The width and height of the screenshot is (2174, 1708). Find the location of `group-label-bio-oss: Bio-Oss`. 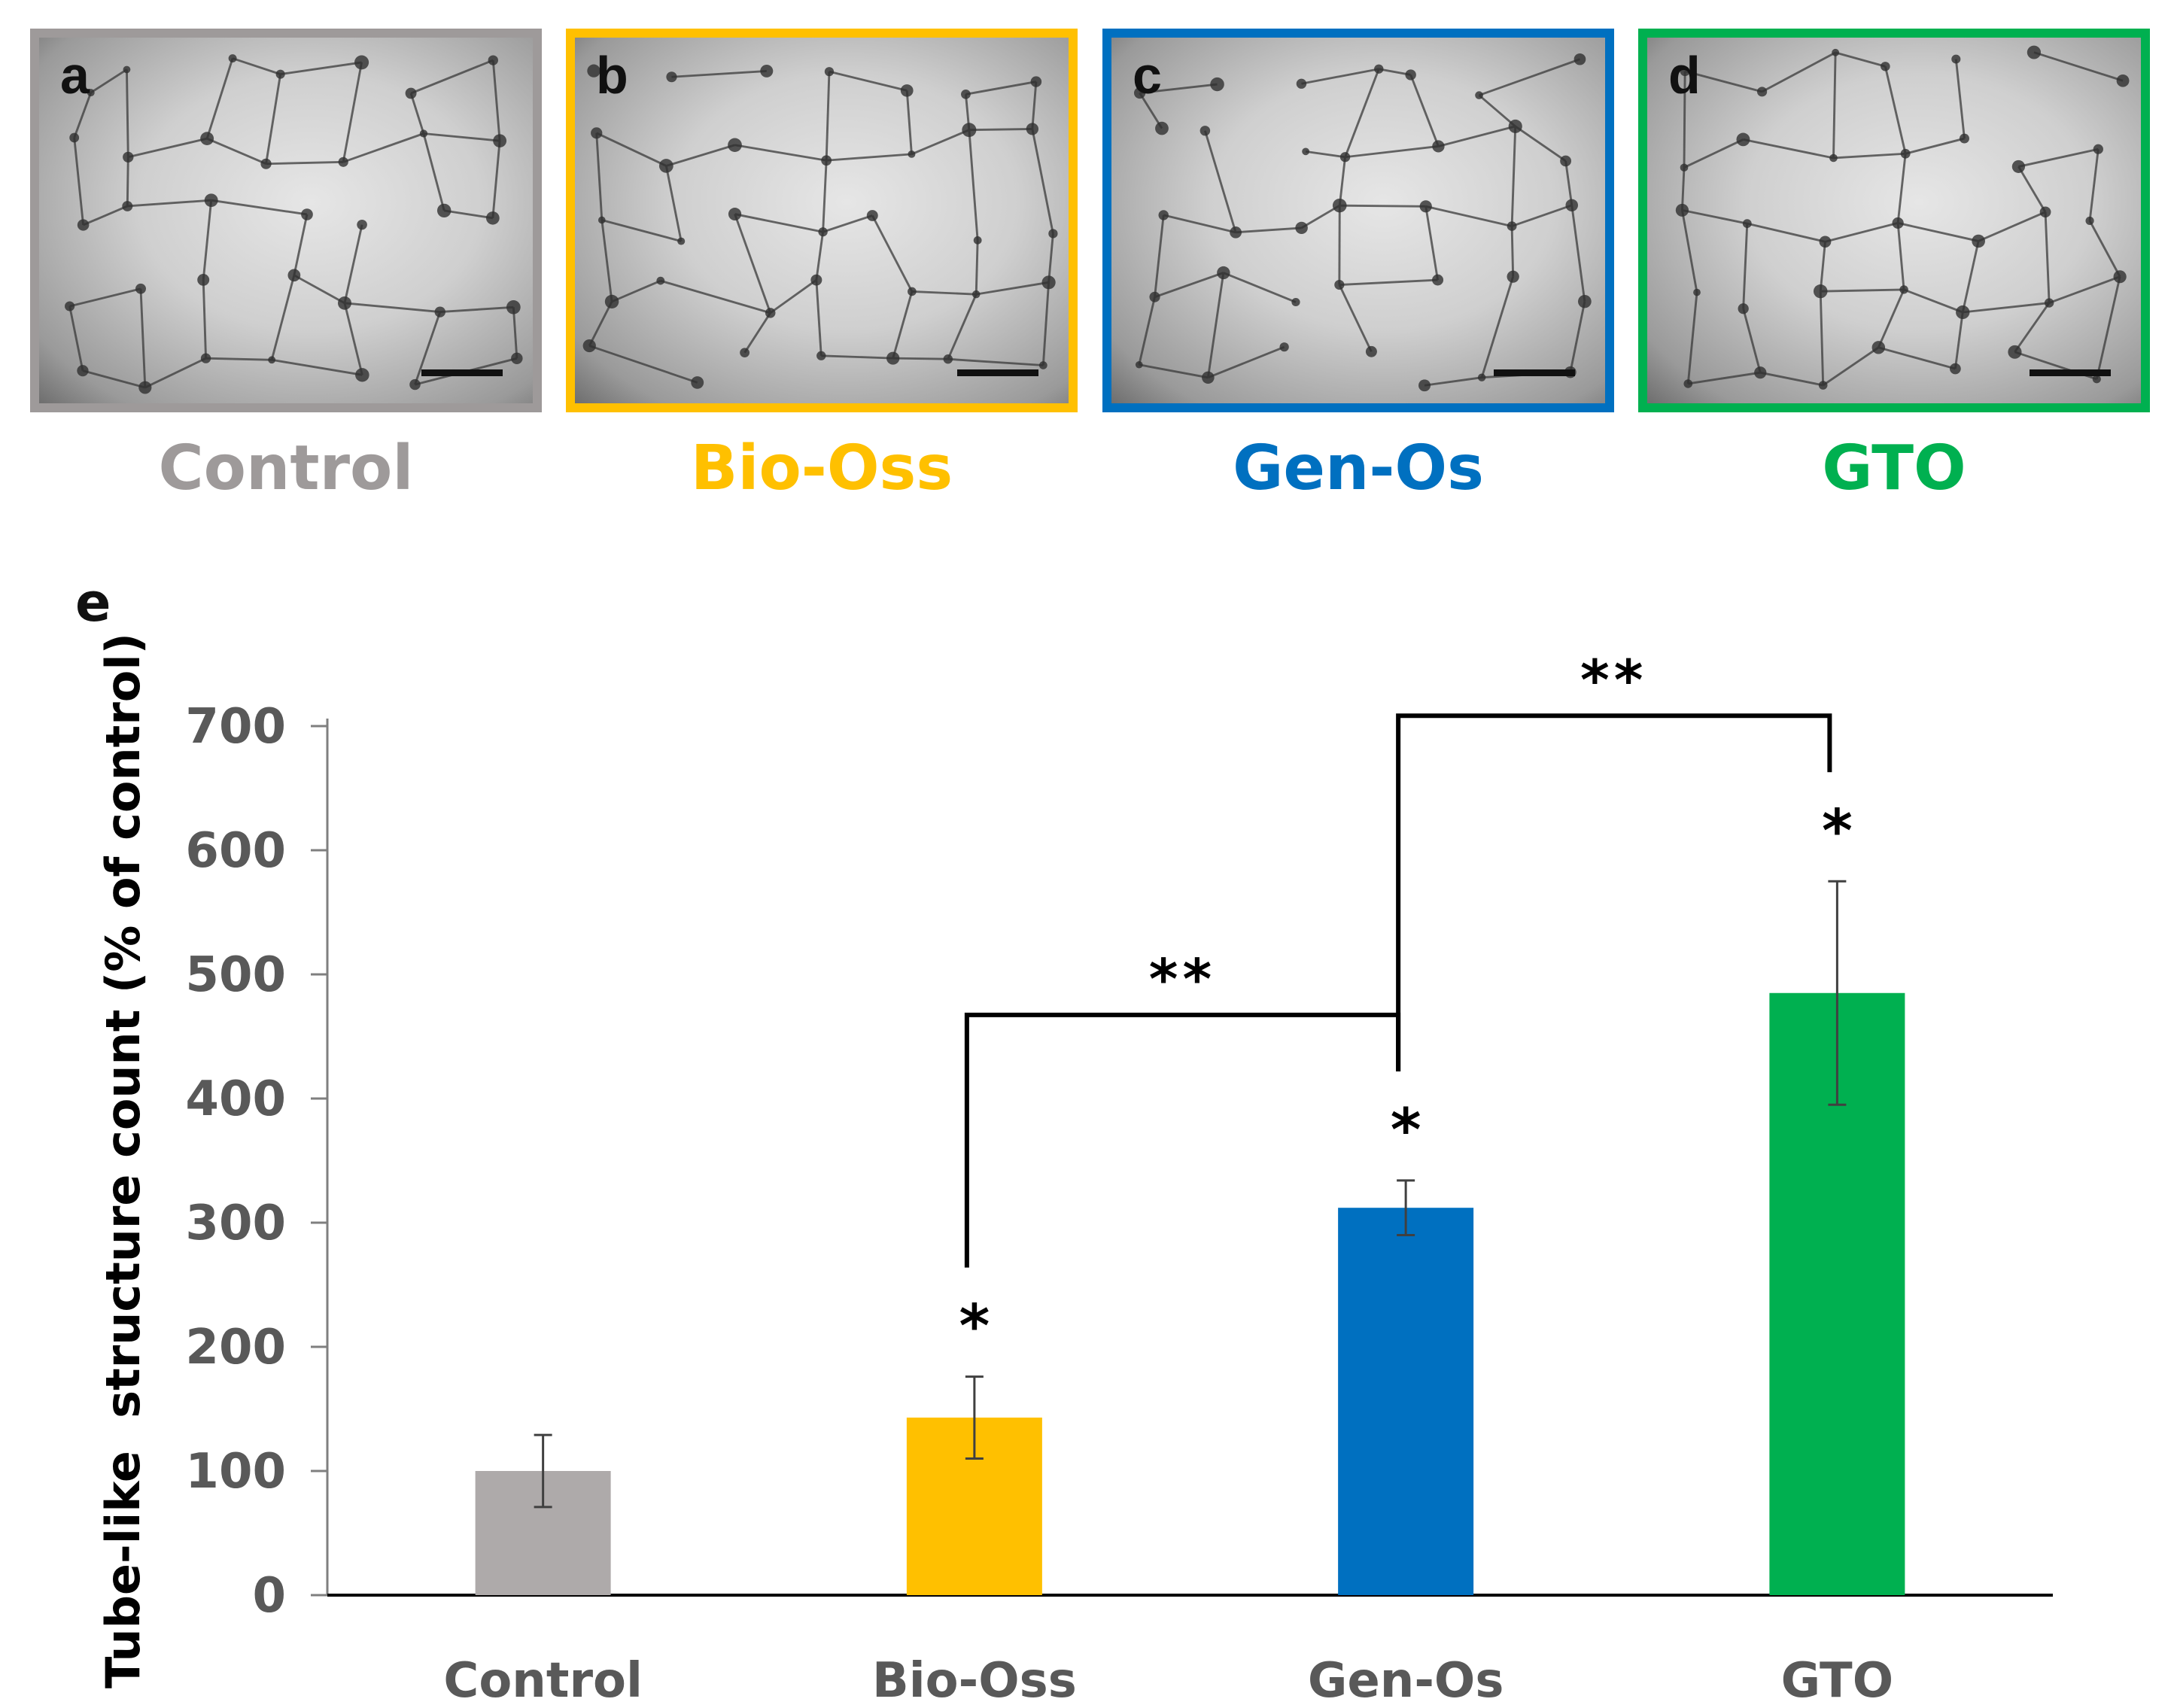

group-label-bio-oss: Bio-Oss is located at coordinates (821, 468).